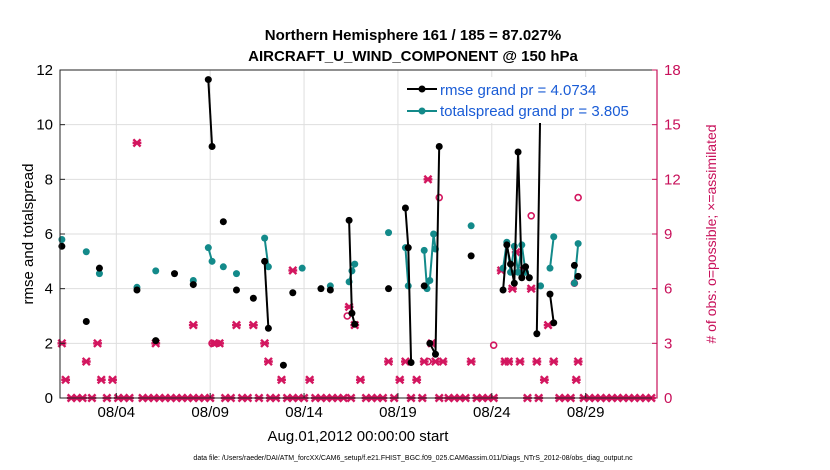  Describe the element at coordinates (407, 266) in the screenshot. I see `spread-line-segment` at that location.